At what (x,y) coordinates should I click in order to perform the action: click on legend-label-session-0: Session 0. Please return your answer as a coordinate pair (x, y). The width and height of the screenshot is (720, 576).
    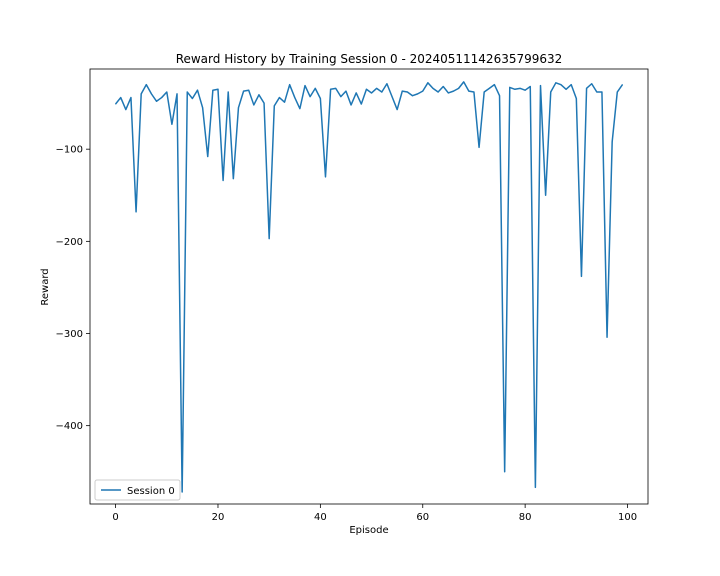
    Looking at the image, I should click on (151, 491).